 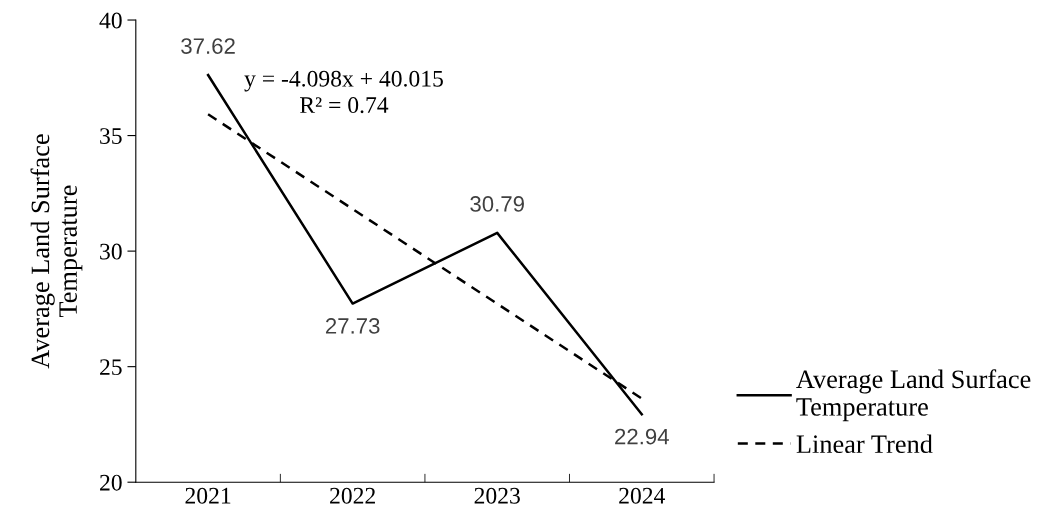 What do you see at coordinates (111, 482) in the screenshot?
I see `y-tick-label: 20` at bounding box center [111, 482].